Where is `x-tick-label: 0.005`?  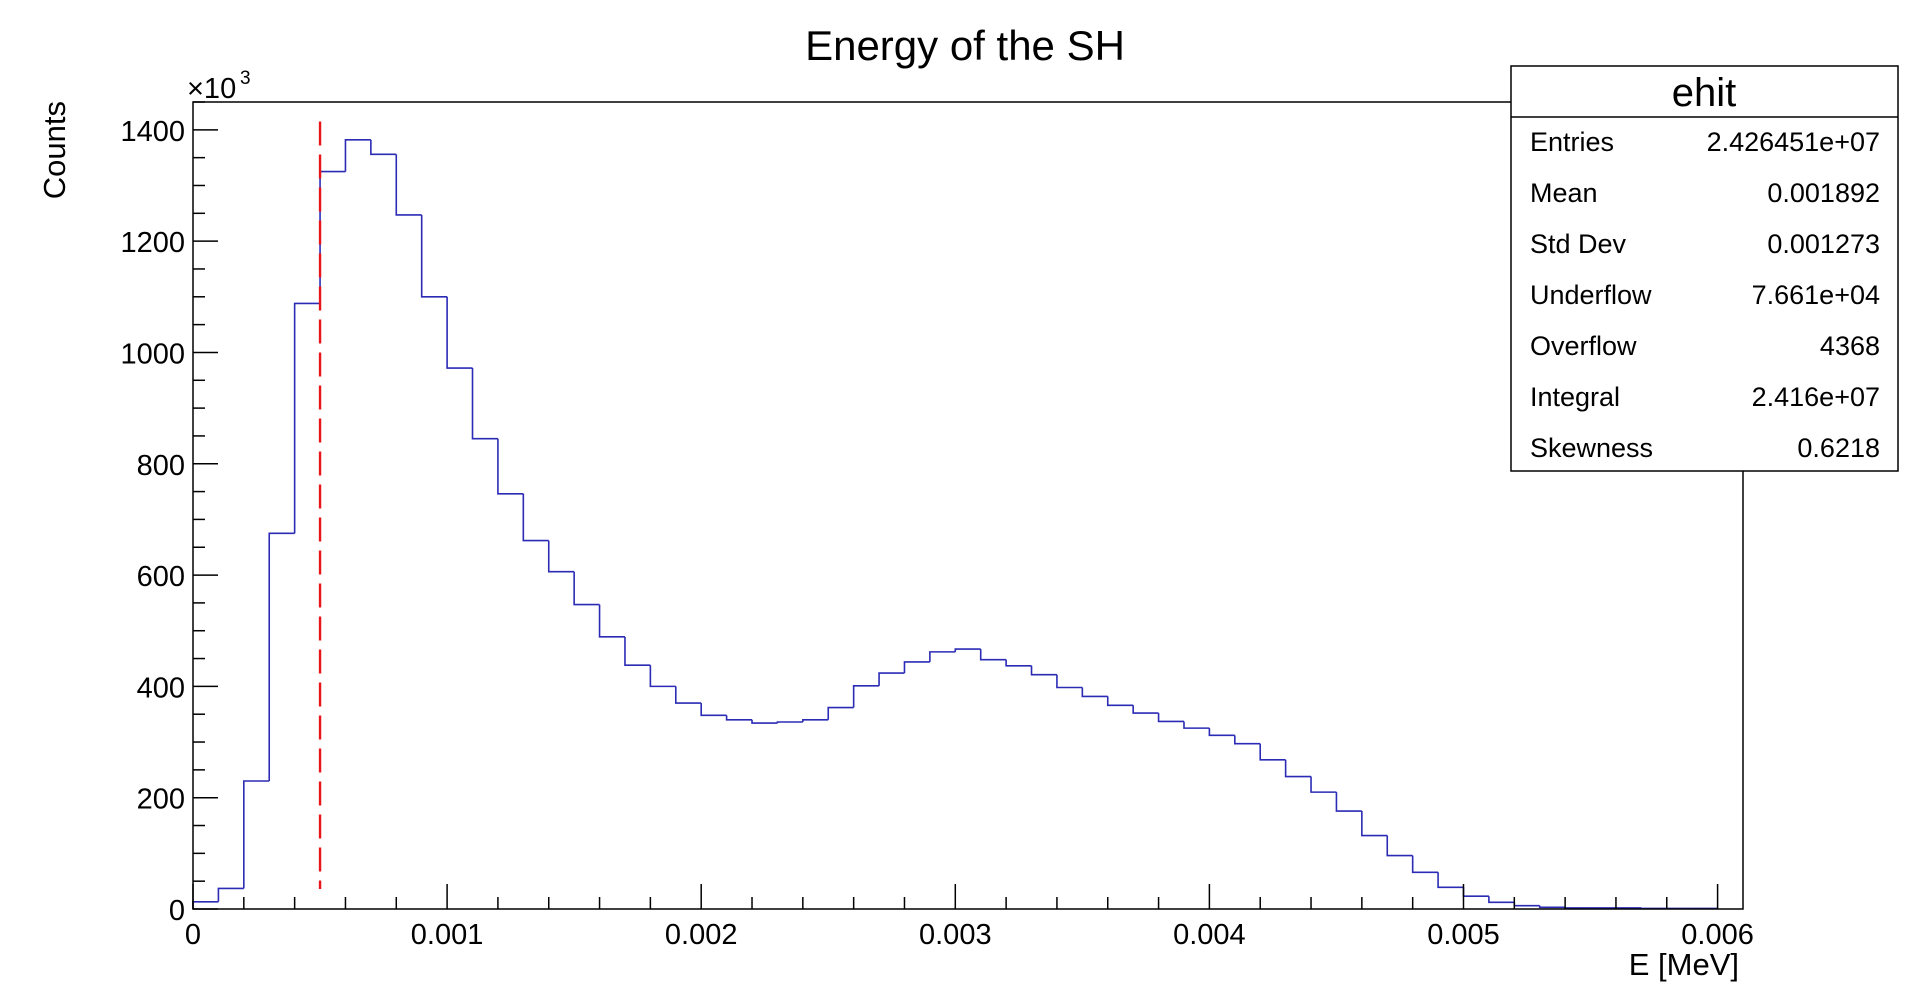 x-tick-label: 0.005 is located at coordinates (1463, 935).